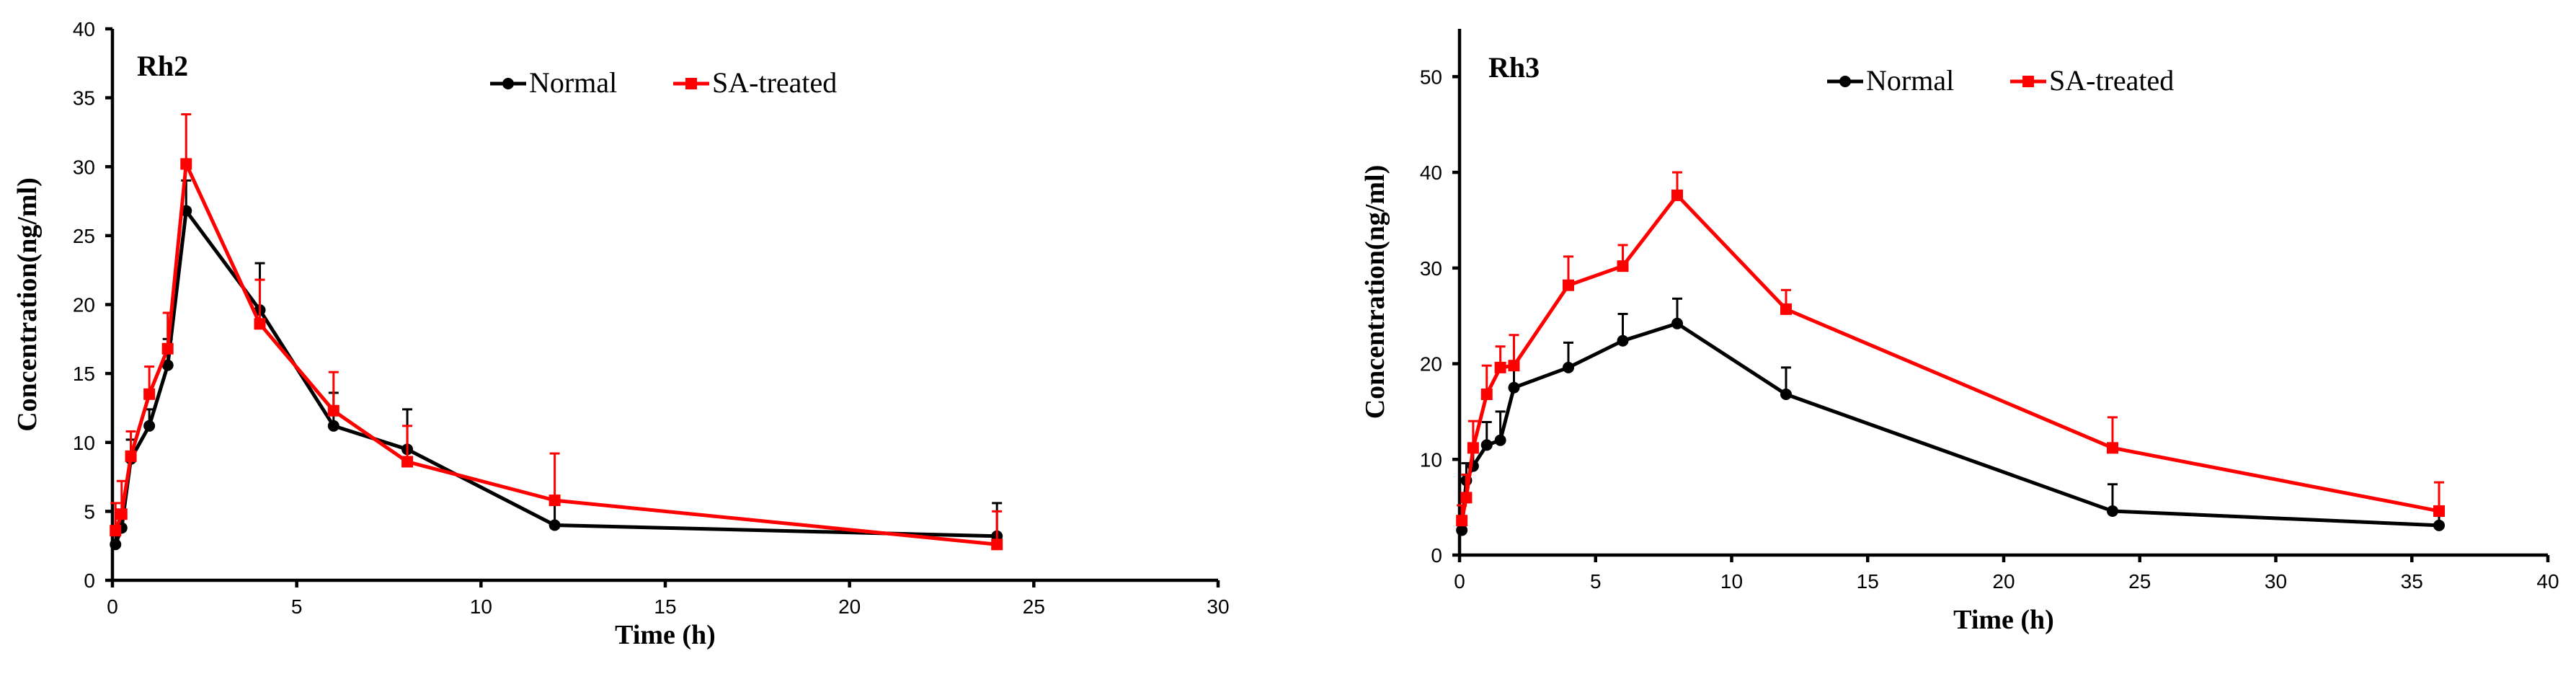  Describe the element at coordinates (84, 236) in the screenshot. I see `y-tick-label: 25` at that location.